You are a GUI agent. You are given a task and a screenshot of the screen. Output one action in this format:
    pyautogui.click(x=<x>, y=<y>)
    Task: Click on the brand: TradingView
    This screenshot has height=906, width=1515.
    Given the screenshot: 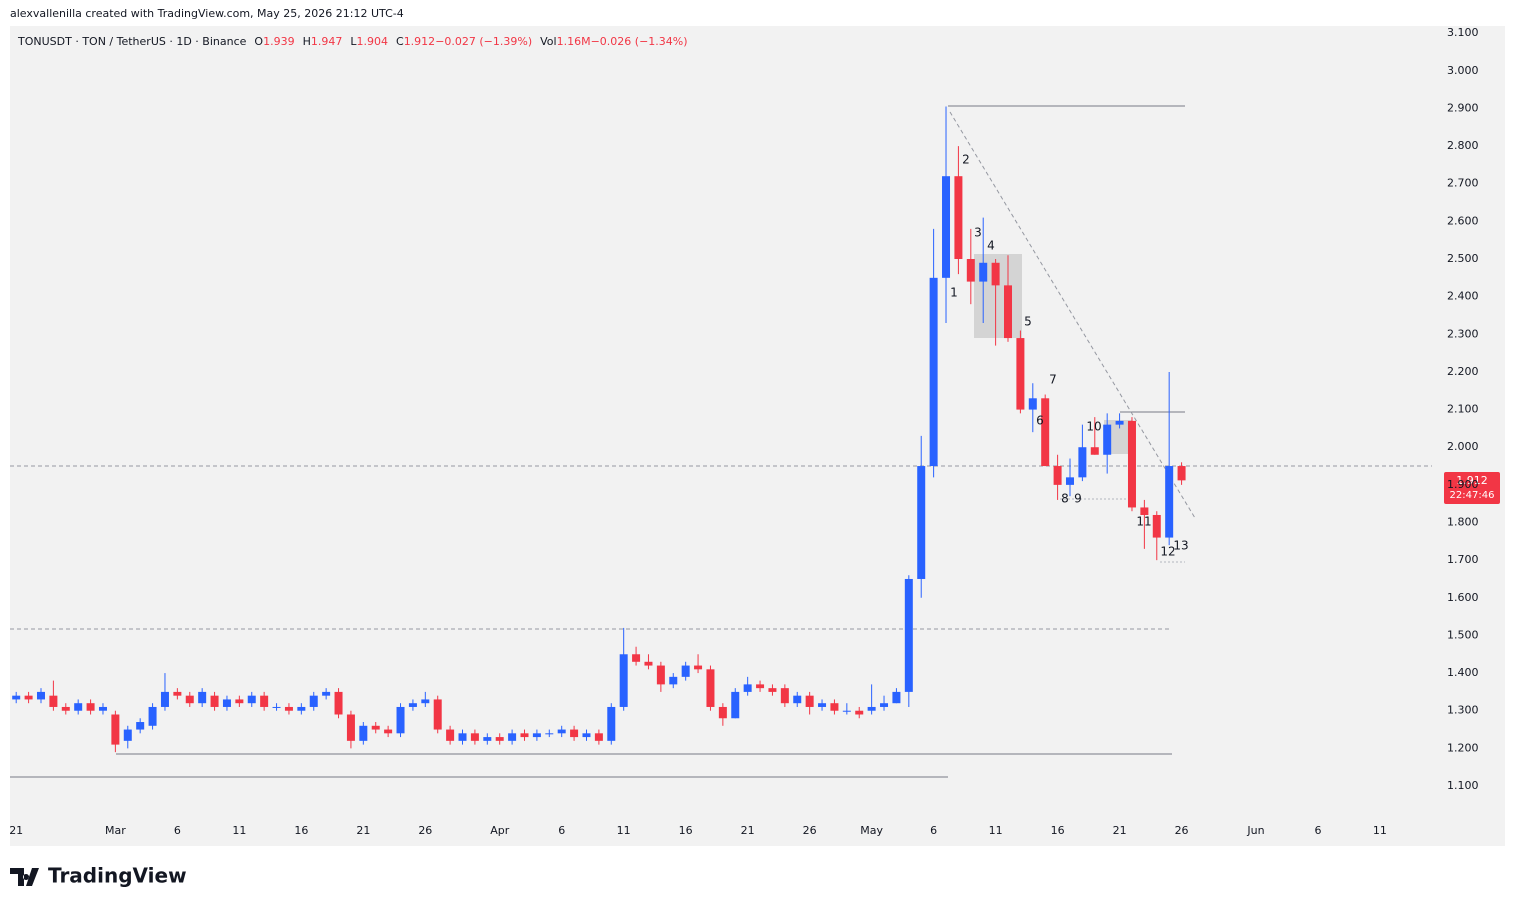 What is the action you would take?
    pyautogui.click(x=98, y=876)
    